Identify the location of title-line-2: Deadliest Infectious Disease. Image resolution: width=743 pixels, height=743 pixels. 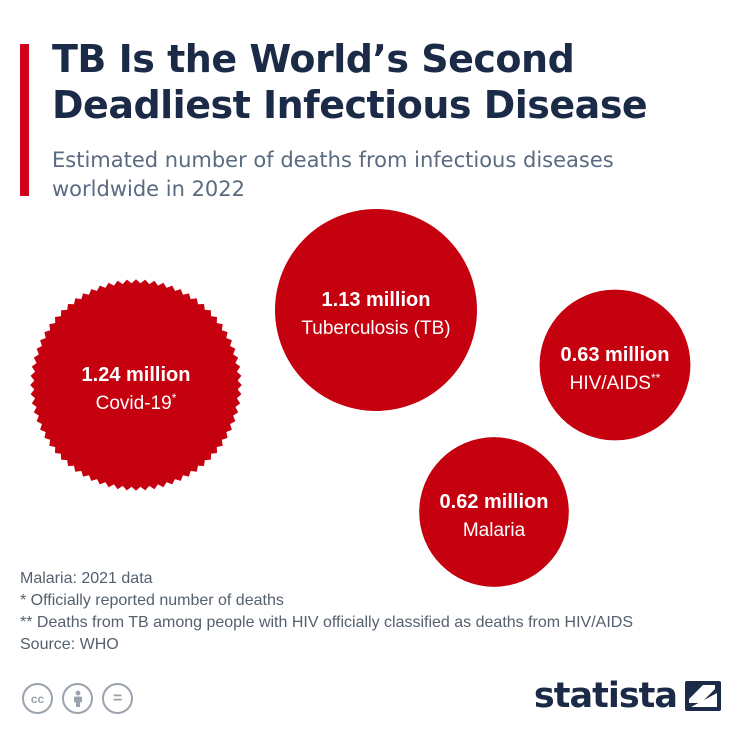
(350, 105).